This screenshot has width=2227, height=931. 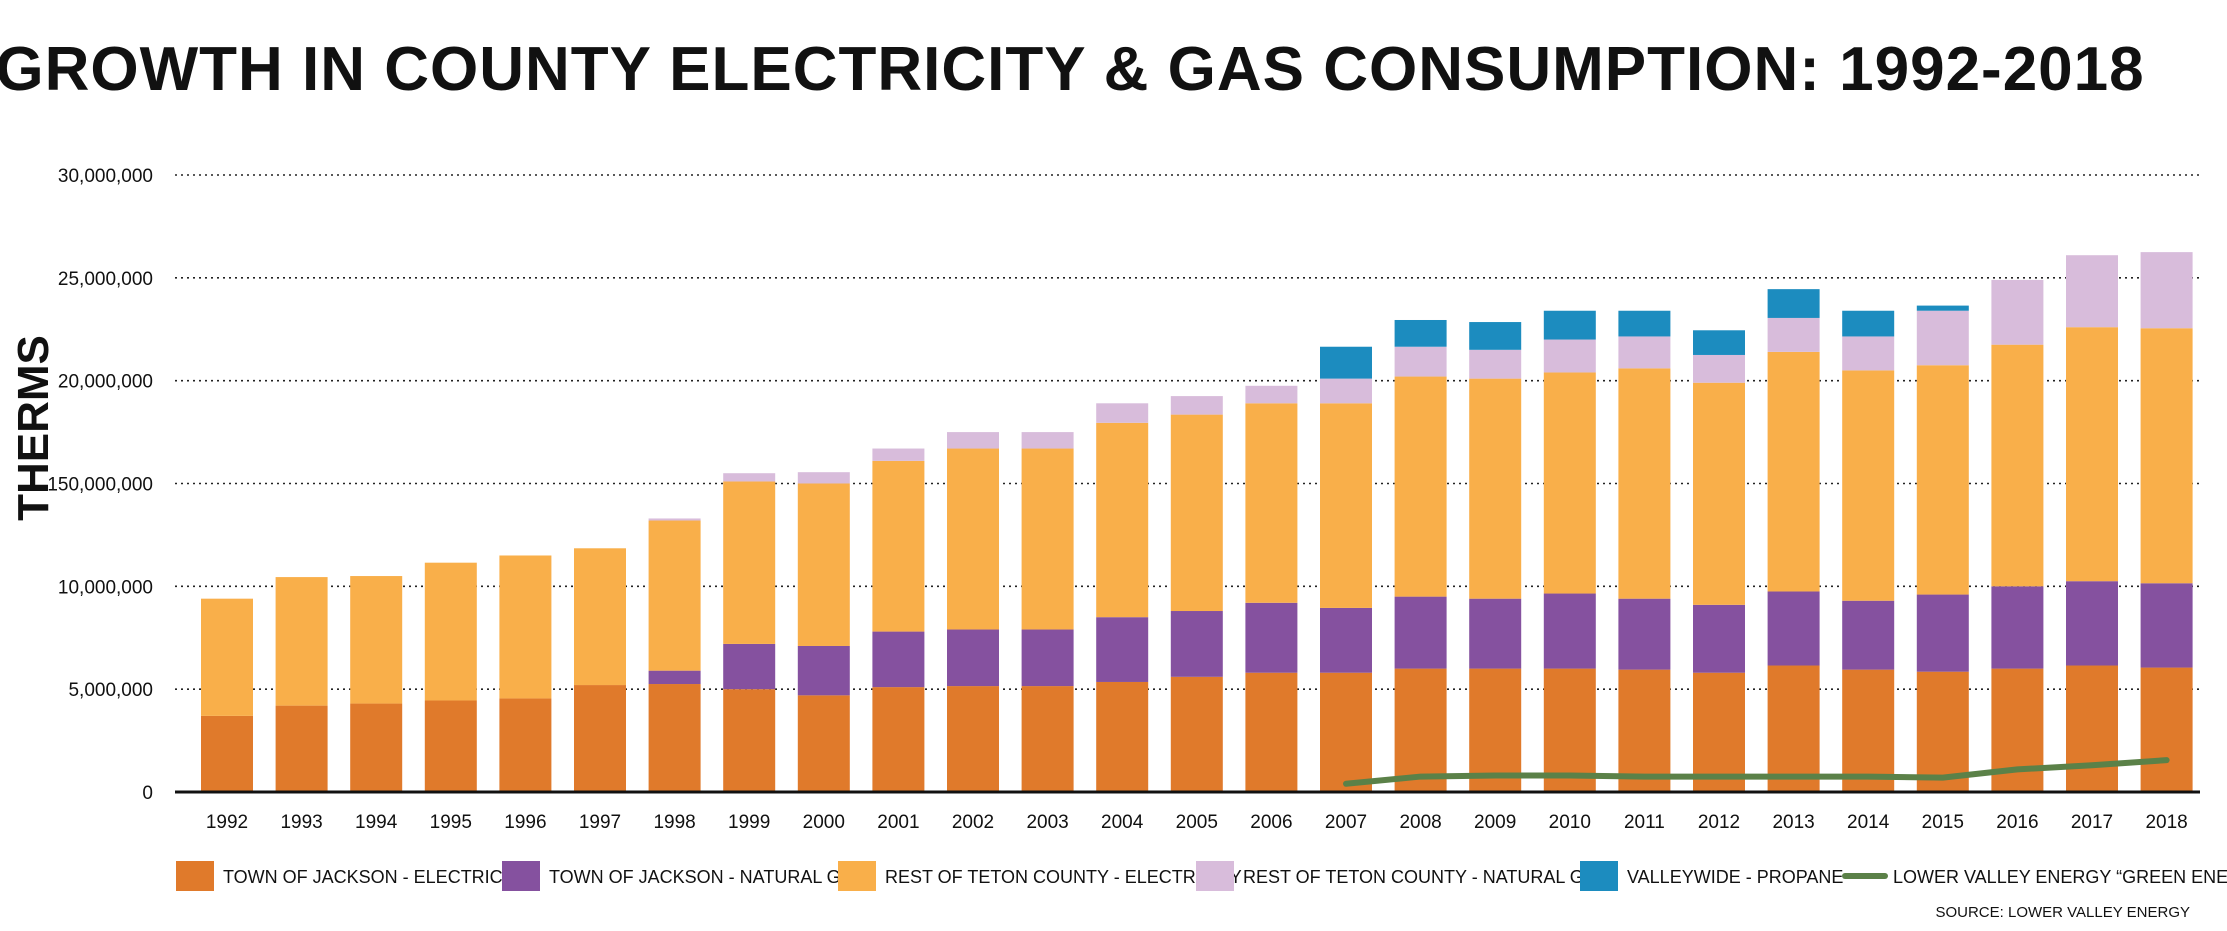 What do you see at coordinates (1495, 822) in the screenshot?
I see `x-tick-label: 2009` at bounding box center [1495, 822].